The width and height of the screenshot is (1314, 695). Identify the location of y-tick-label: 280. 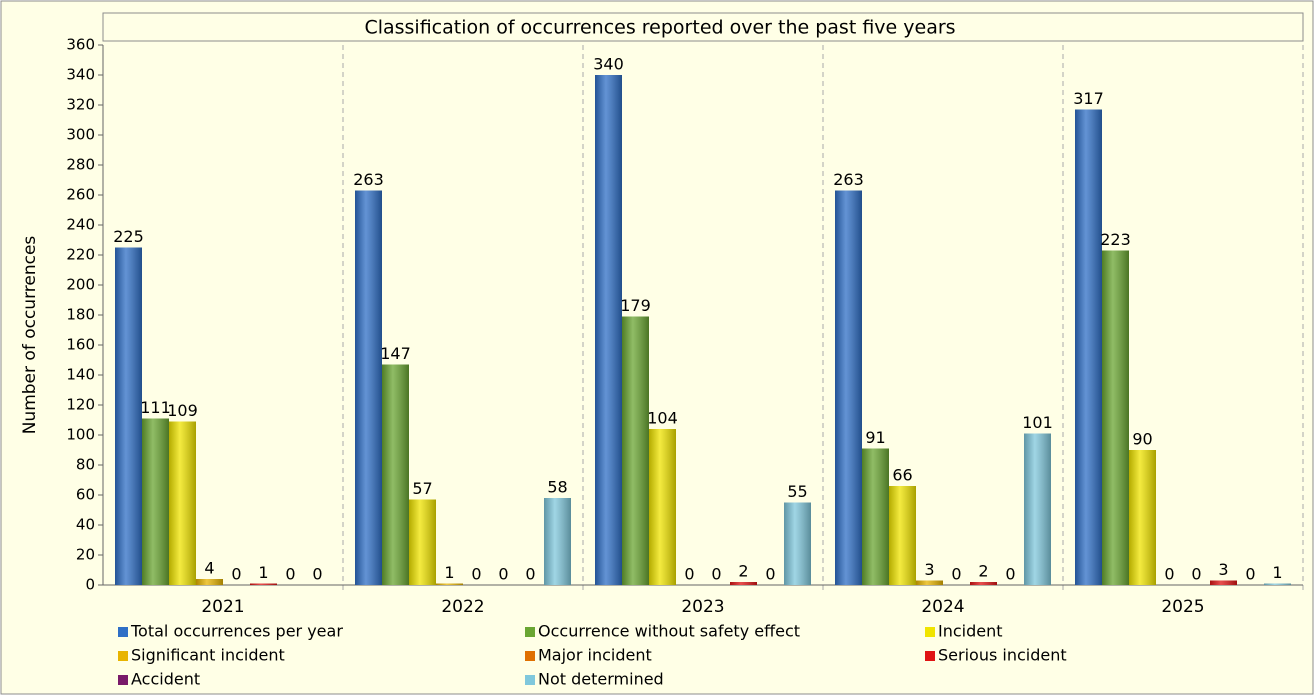
(80, 165).